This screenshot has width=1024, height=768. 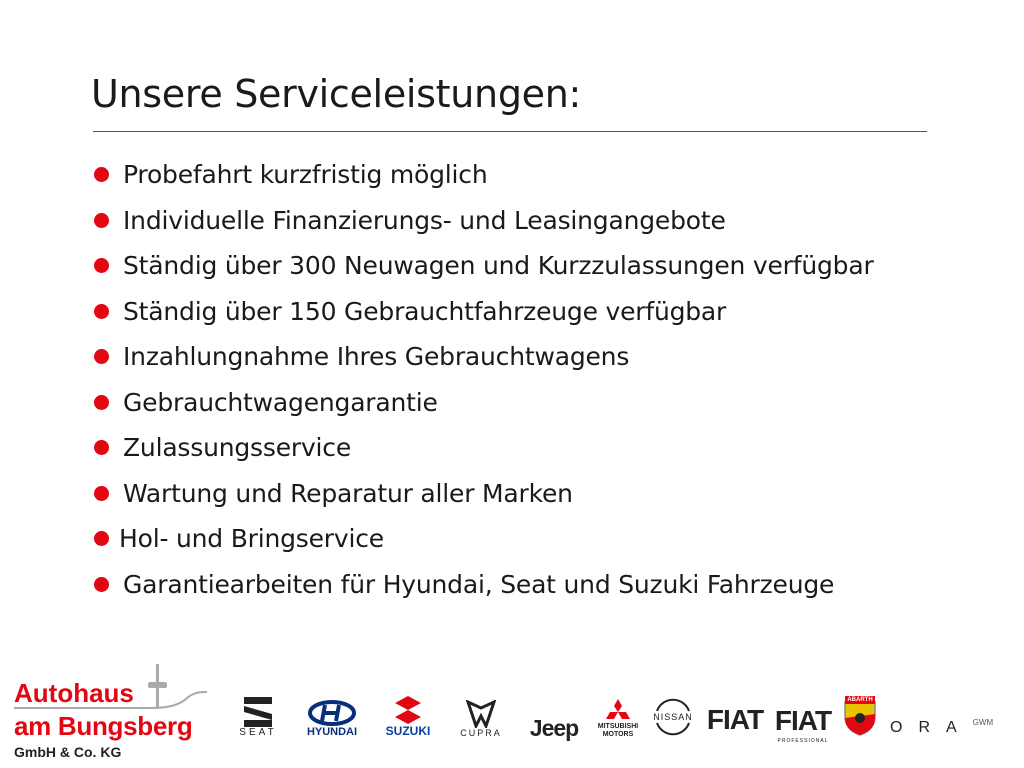 I want to click on list-item: Hol- und Bringservice, so click(x=484, y=539).